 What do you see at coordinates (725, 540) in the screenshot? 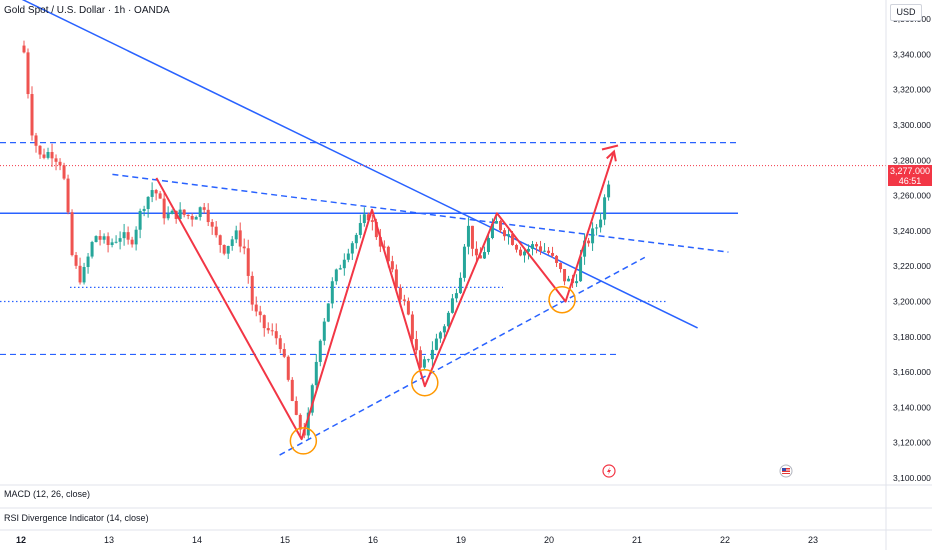
I see `time-tick-8: 22` at bounding box center [725, 540].